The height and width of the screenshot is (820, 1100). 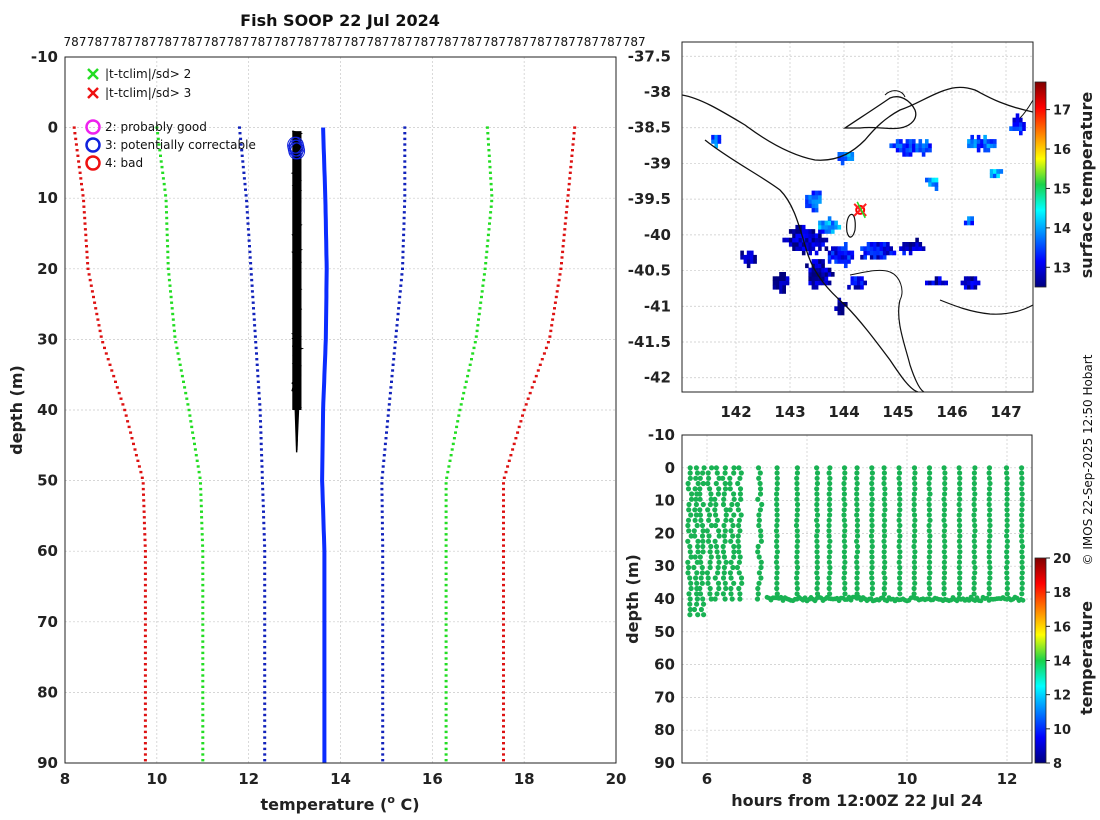 What do you see at coordinates (860, 779) in the screenshot?
I see `timeseries-x-ticks: 6 8 10 12` at bounding box center [860, 779].